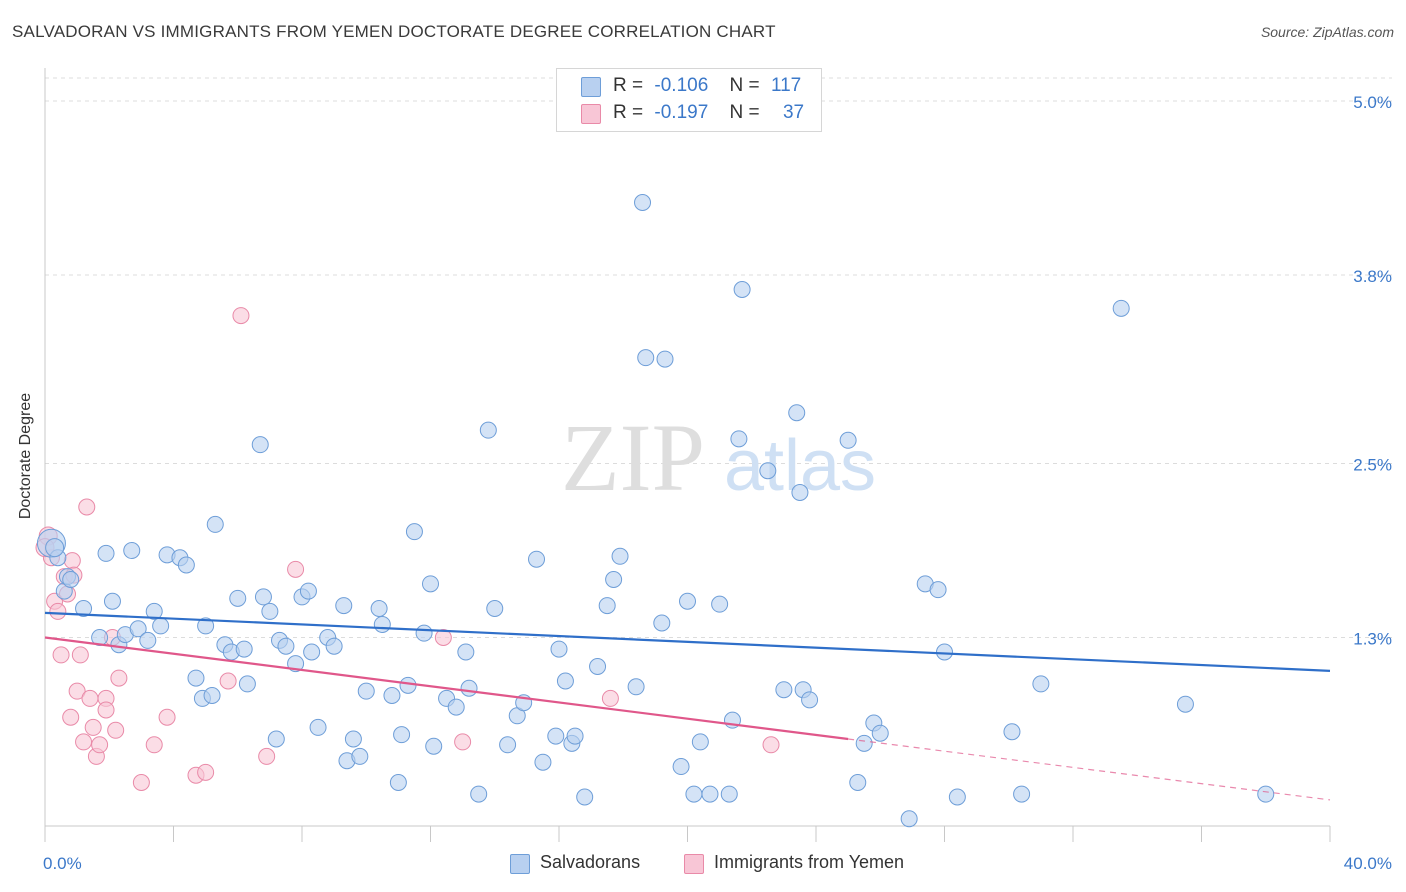 This screenshot has width=1406, height=892. I want to click on legend-r-label: R =, so click(628, 85).